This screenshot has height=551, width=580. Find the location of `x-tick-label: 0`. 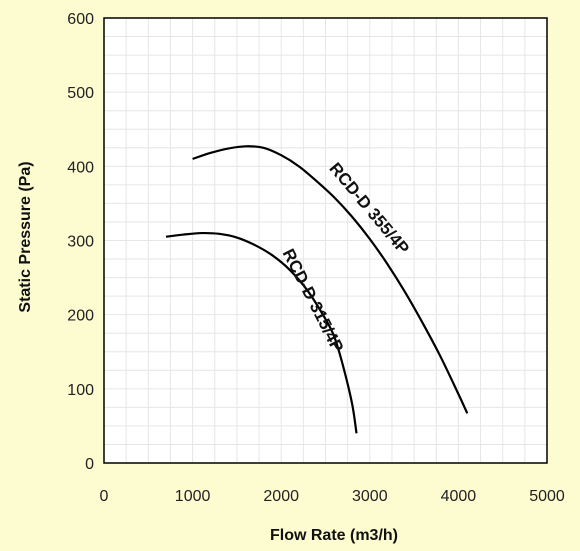

x-tick-label: 0 is located at coordinates (104, 496).